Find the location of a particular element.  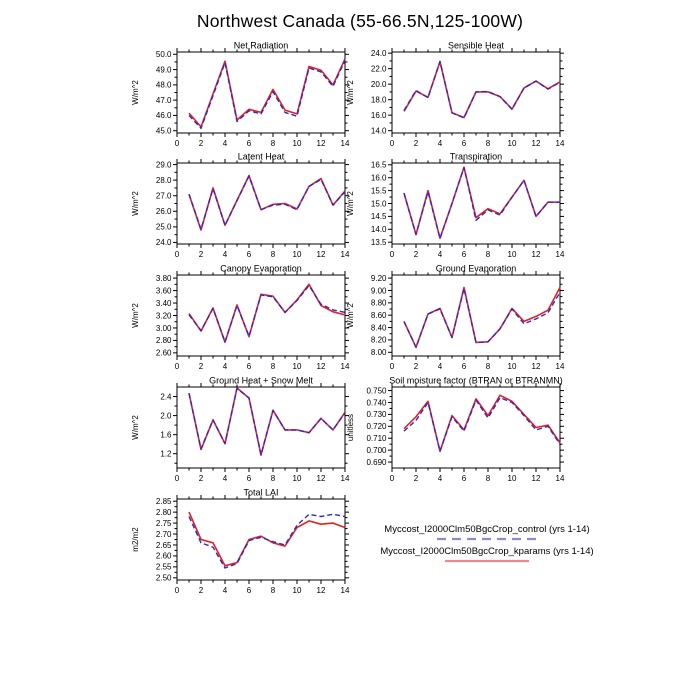

y-tick-label: 26.0 is located at coordinates (164, 211).